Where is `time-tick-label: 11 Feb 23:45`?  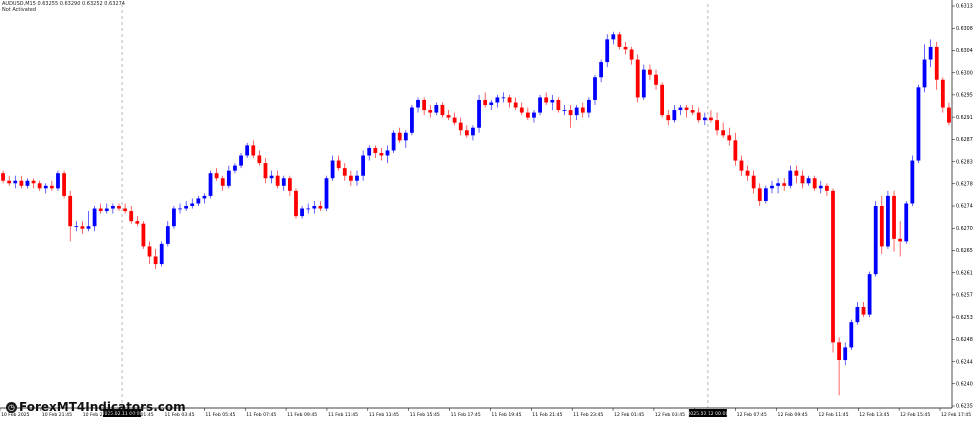
time-tick-label: 11 Feb 23:45 is located at coordinates (588, 415).